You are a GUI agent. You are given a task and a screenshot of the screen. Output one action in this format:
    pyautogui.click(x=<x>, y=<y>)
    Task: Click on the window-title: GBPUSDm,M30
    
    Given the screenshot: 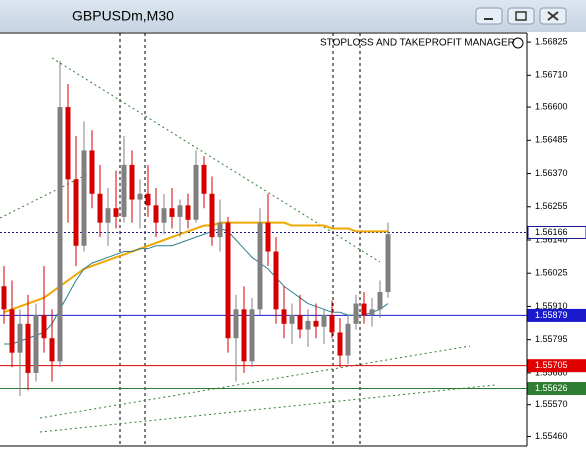 What is the action you would take?
    pyautogui.click(x=123, y=16)
    